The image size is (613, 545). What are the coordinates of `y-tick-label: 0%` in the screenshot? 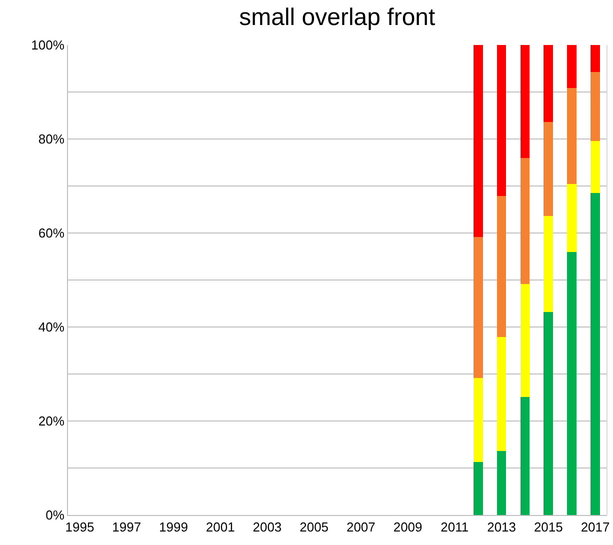 It's located at (55, 515).